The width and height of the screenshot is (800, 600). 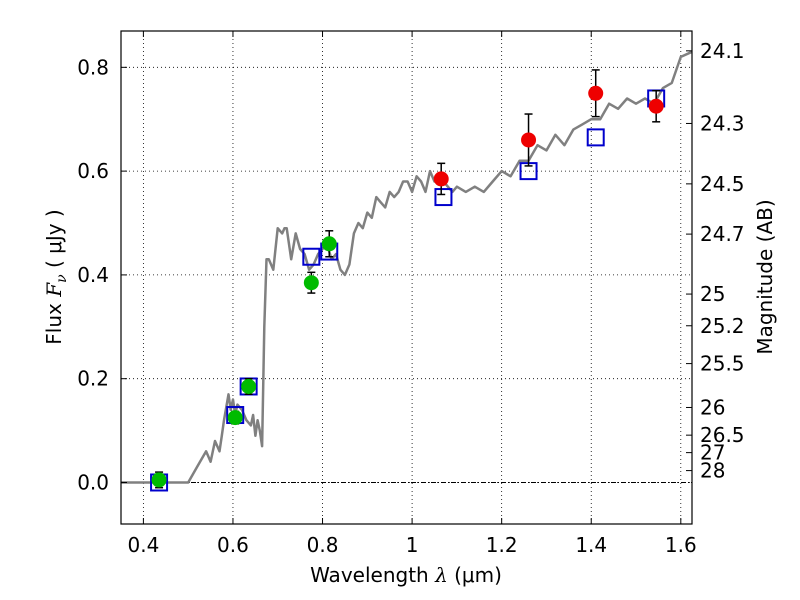 I want to click on magnitude-tick-label: 24.5, so click(x=722, y=184).